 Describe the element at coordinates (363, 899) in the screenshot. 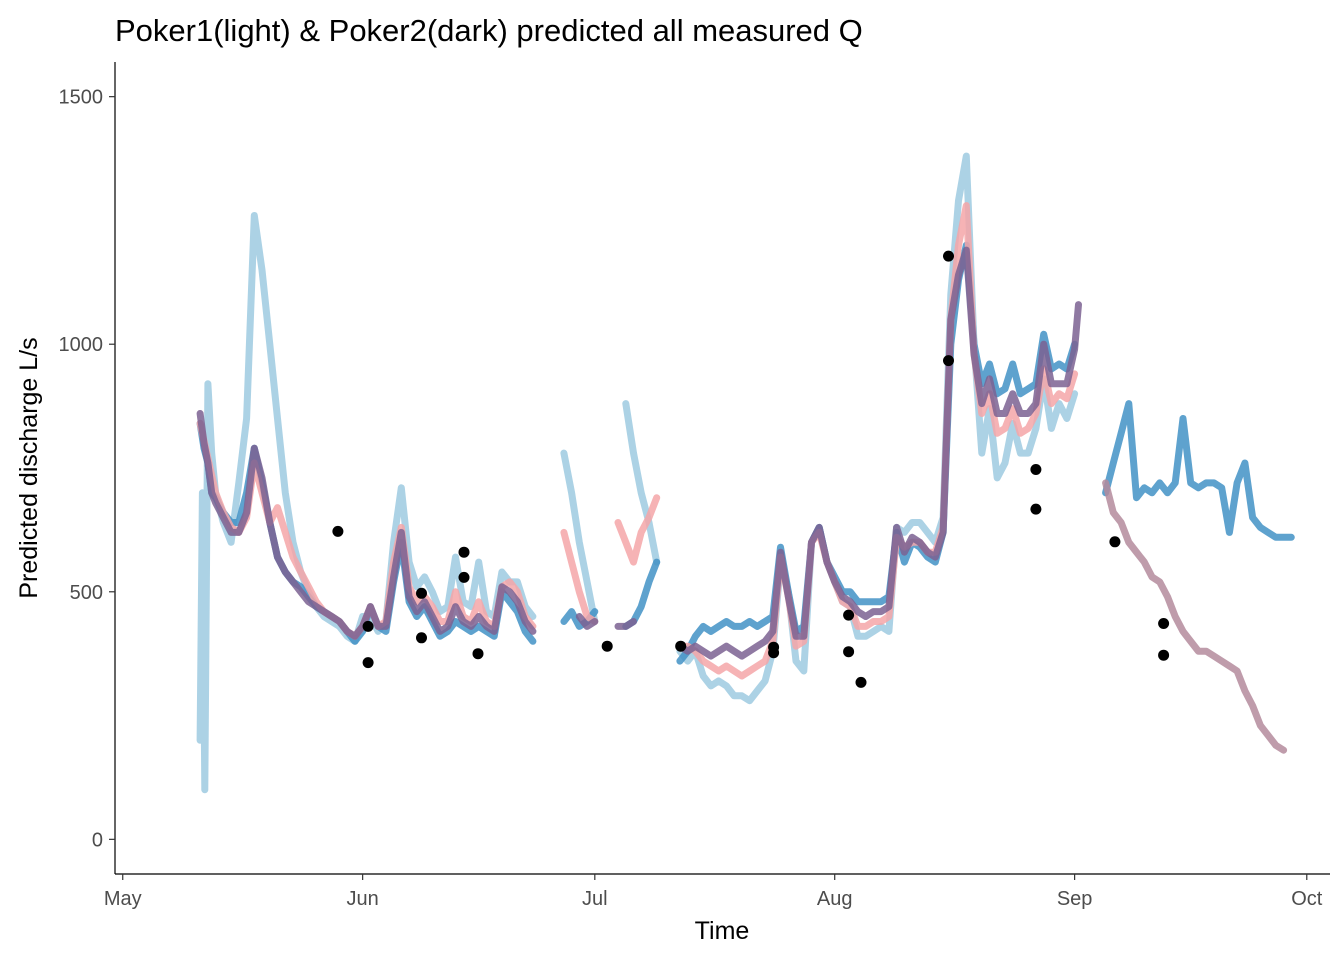

I see `x-tick-label-jun: Jun` at that location.